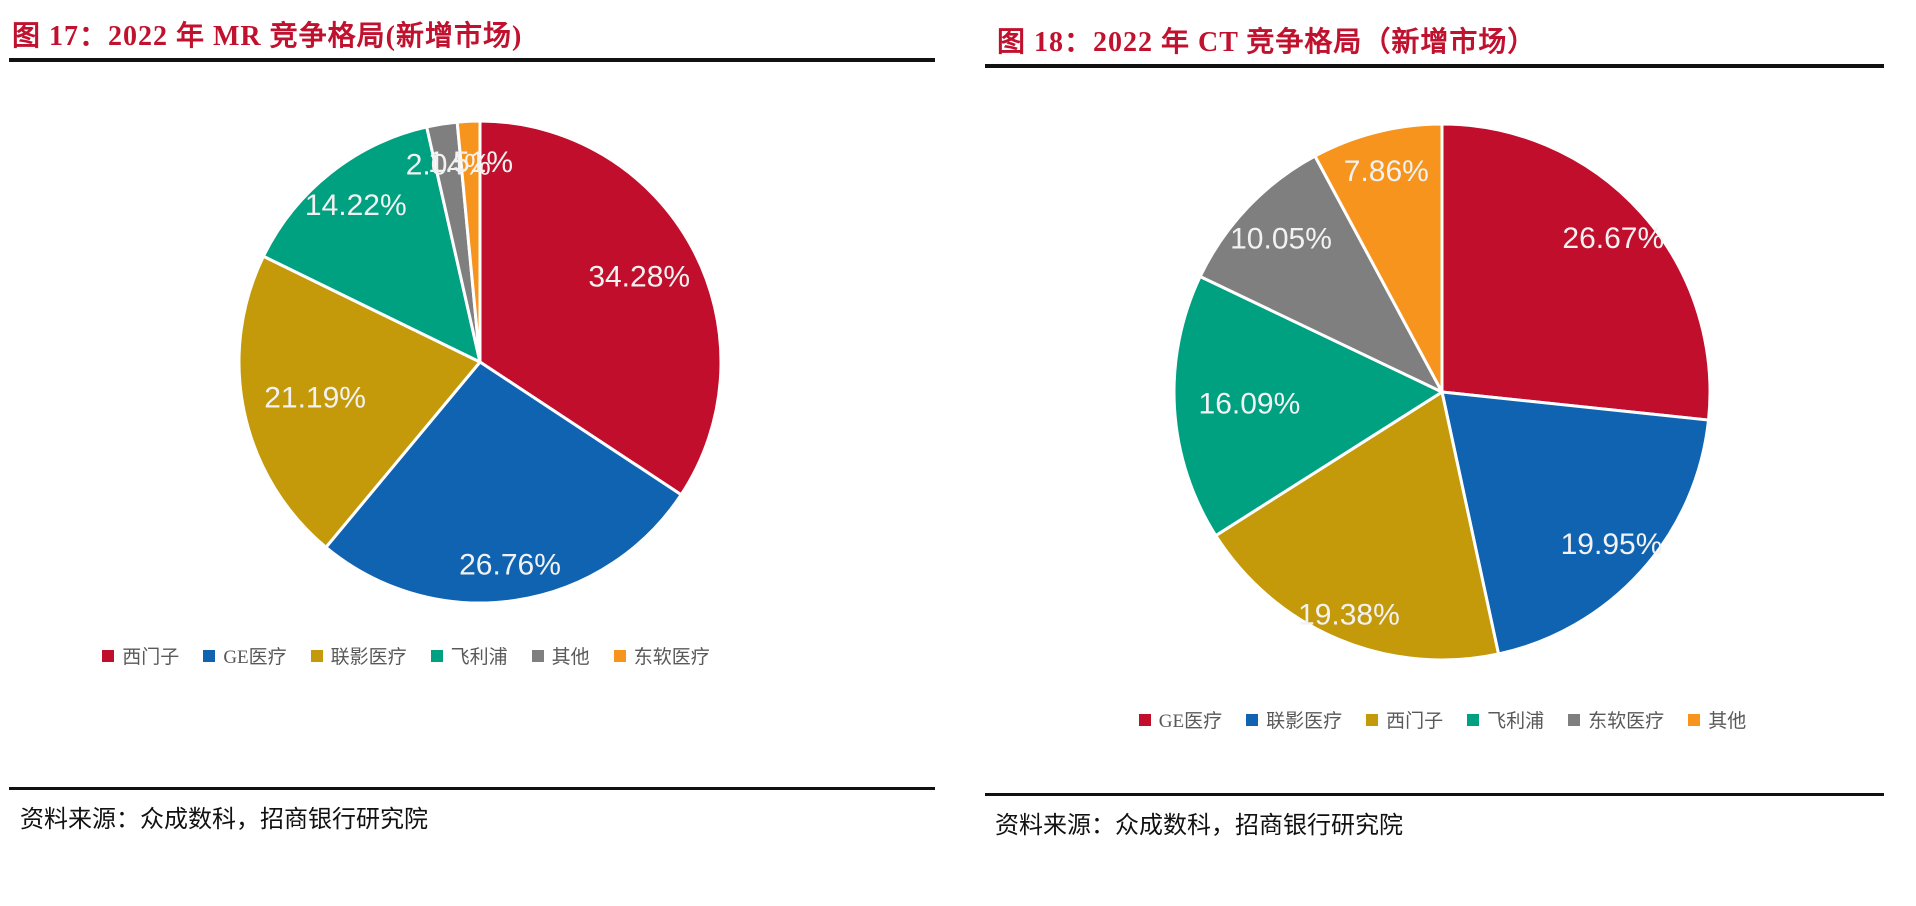 The height and width of the screenshot is (906, 1916). I want to click on pie-chart-mr: 34.28% 26.76% 21.19% 14.22% 2.04%1.51%, so click(480, 362).